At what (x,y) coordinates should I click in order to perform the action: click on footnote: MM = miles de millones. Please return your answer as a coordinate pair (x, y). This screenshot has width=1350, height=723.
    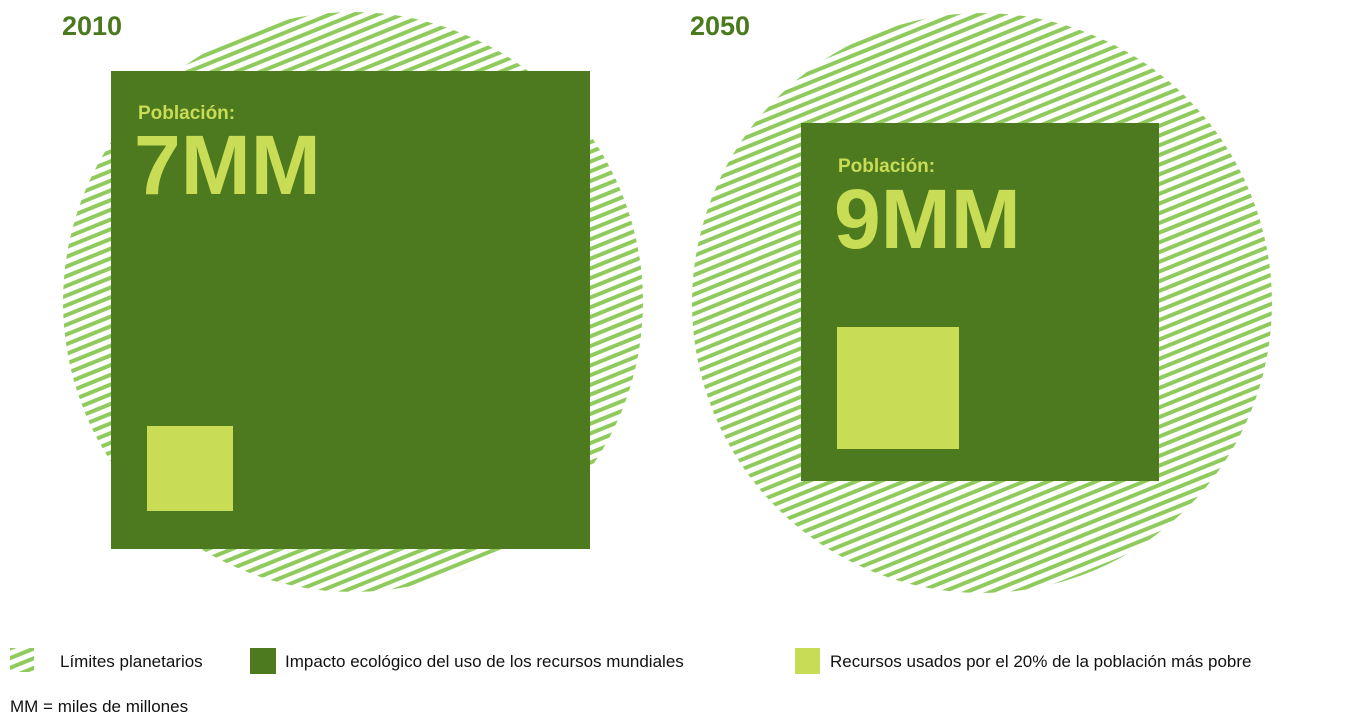
    Looking at the image, I should click on (99, 706).